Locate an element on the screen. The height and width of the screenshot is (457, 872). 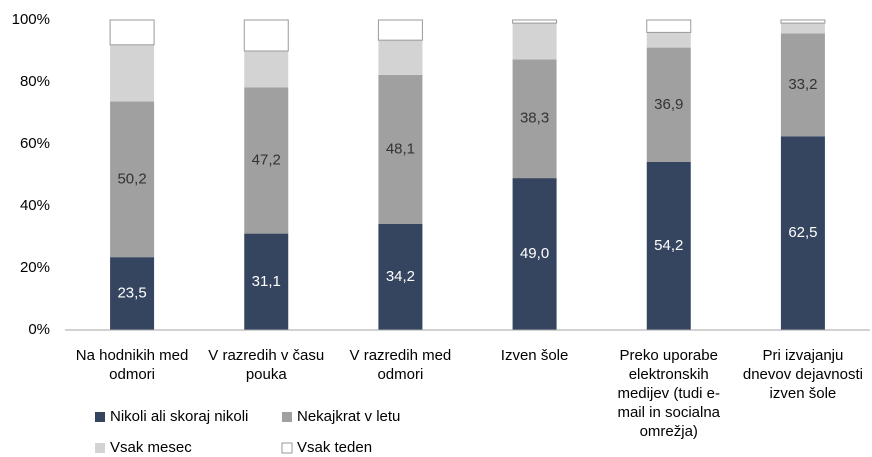
x-tick-label: V razredih v času pouka is located at coordinates (266, 365).